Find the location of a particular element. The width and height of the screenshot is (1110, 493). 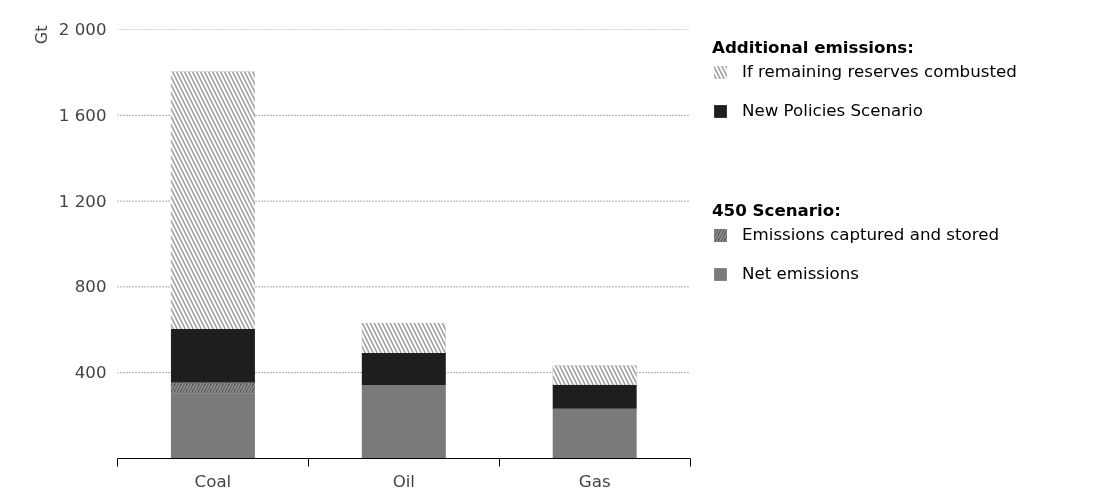

y-tick-label: 1 600 is located at coordinates (82, 115).